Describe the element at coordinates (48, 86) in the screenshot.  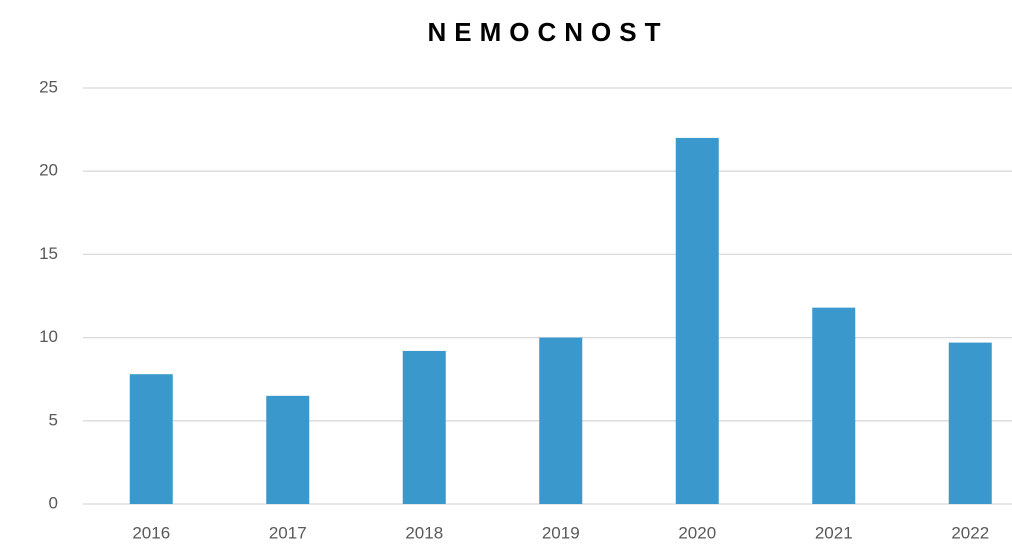
I see `y-tick-label: 25` at that location.